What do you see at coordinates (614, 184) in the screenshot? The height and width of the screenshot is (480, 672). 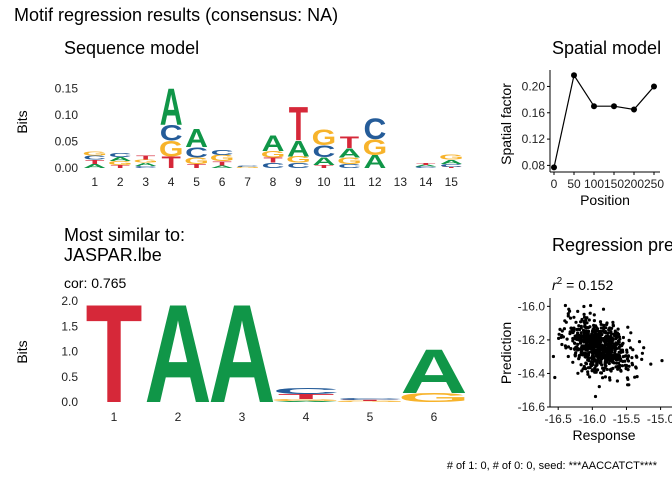 I see `spatial-model-xtick-label: 150` at bounding box center [614, 184].